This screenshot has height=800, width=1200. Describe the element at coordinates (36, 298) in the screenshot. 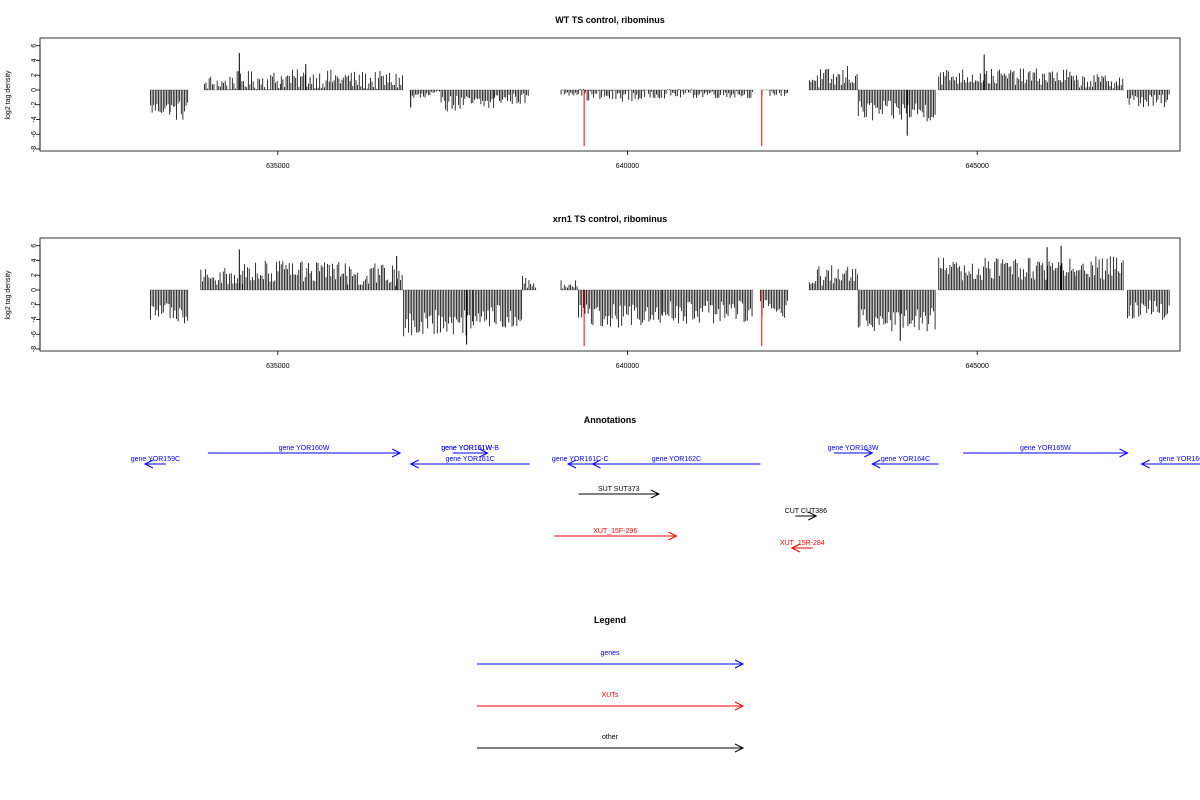

I see `xrn1-y-axis: -8 -6 -4 -2 0 2 4 6` at that location.